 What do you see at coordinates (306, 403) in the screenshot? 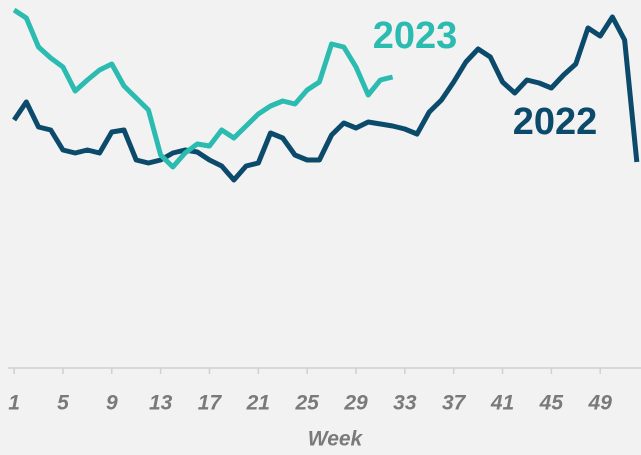
I see `x-tick-label: 25` at bounding box center [306, 403].